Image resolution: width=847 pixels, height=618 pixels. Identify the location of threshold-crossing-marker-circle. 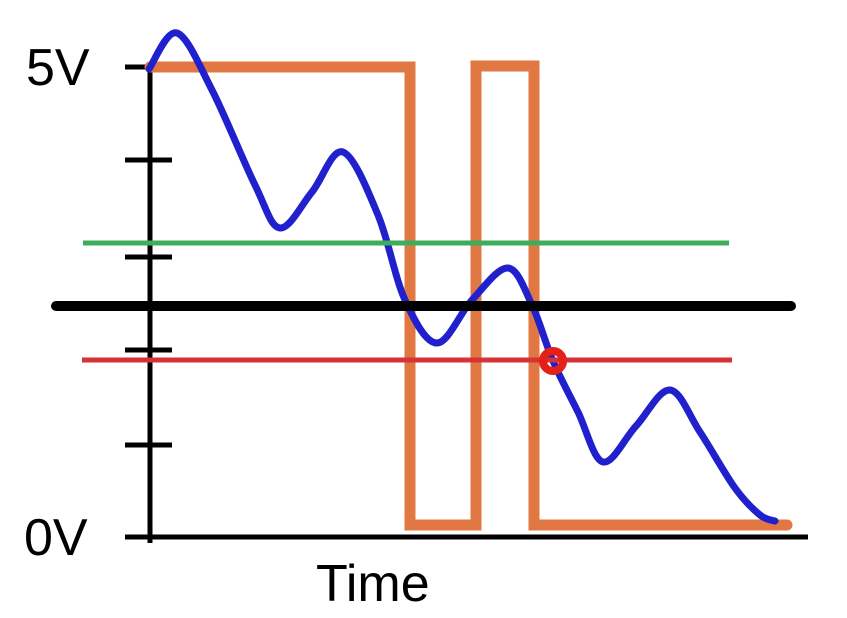
(553, 361).